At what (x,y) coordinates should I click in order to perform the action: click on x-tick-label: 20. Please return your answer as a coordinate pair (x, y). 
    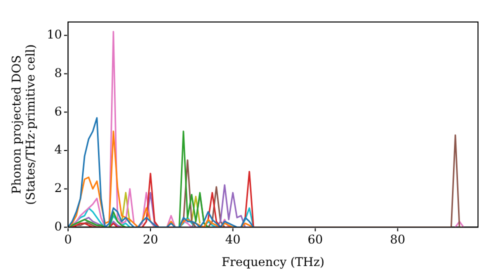
    Looking at the image, I should click on (150, 239).